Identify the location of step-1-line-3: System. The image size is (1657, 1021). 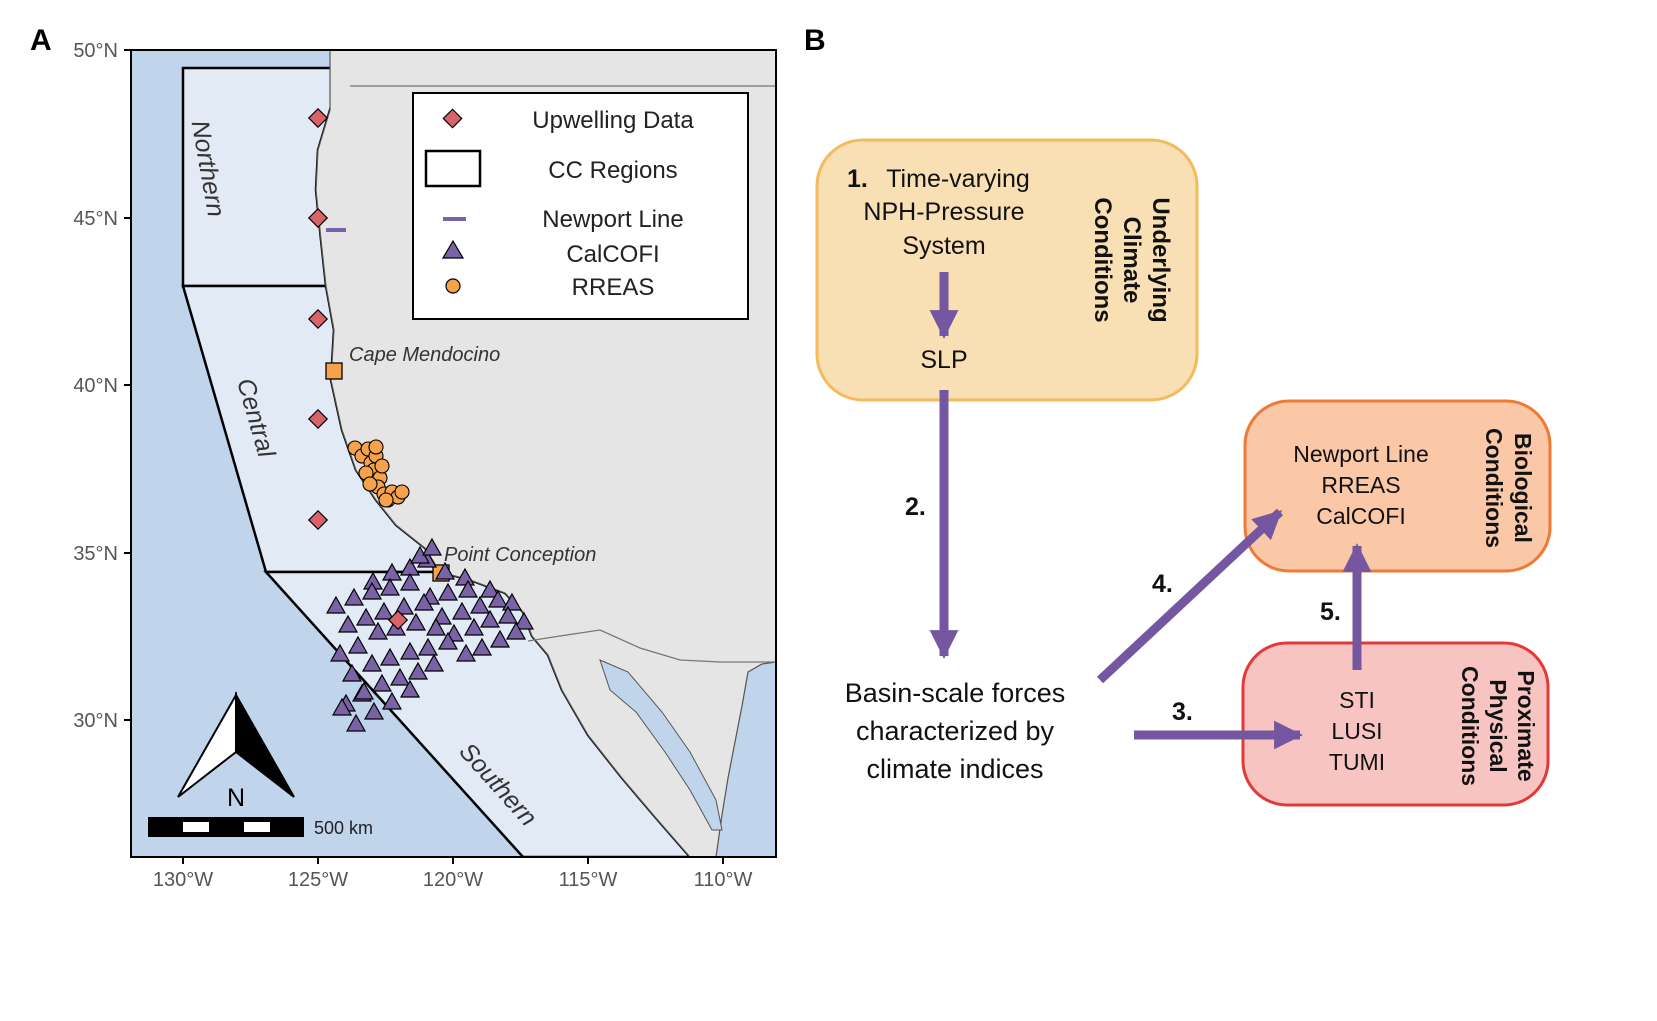
(943, 246).